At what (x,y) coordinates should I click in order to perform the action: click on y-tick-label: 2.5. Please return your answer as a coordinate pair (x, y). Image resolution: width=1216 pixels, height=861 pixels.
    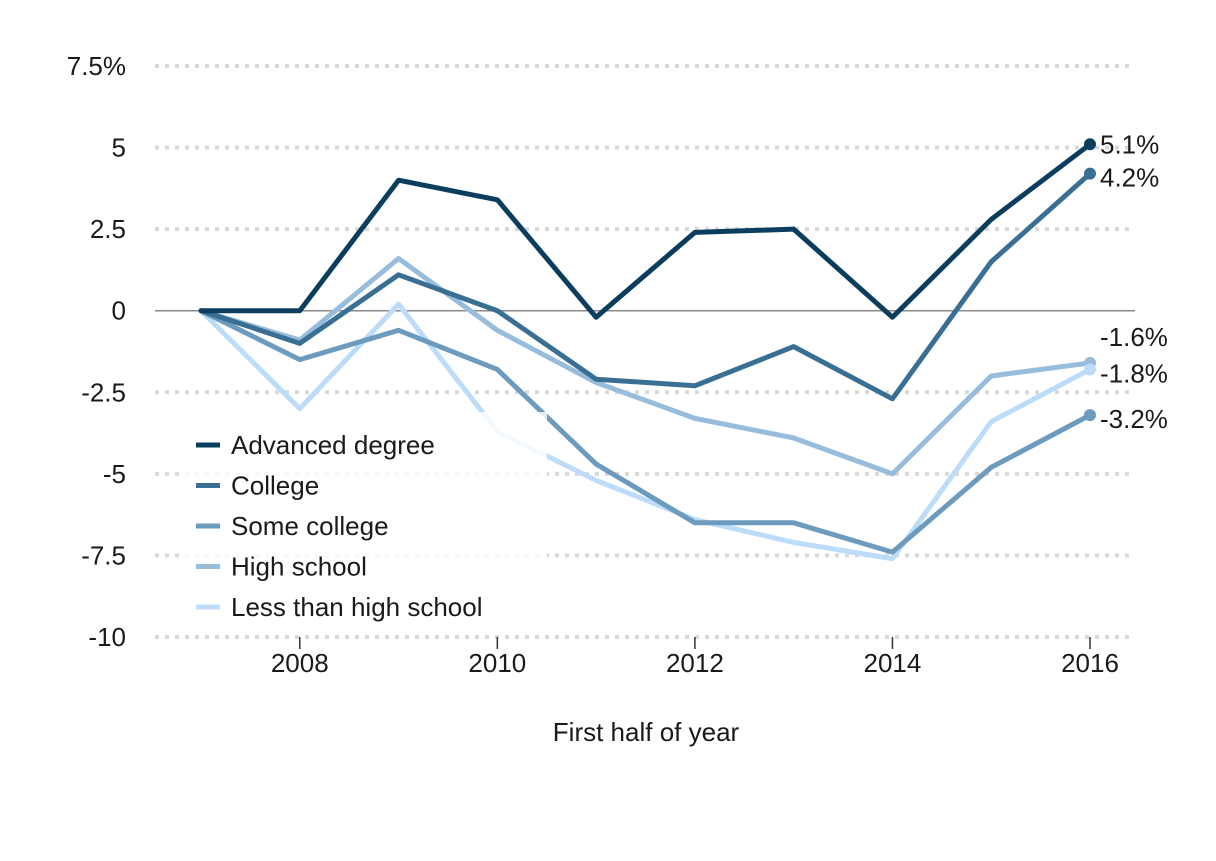
    Looking at the image, I should click on (108, 229).